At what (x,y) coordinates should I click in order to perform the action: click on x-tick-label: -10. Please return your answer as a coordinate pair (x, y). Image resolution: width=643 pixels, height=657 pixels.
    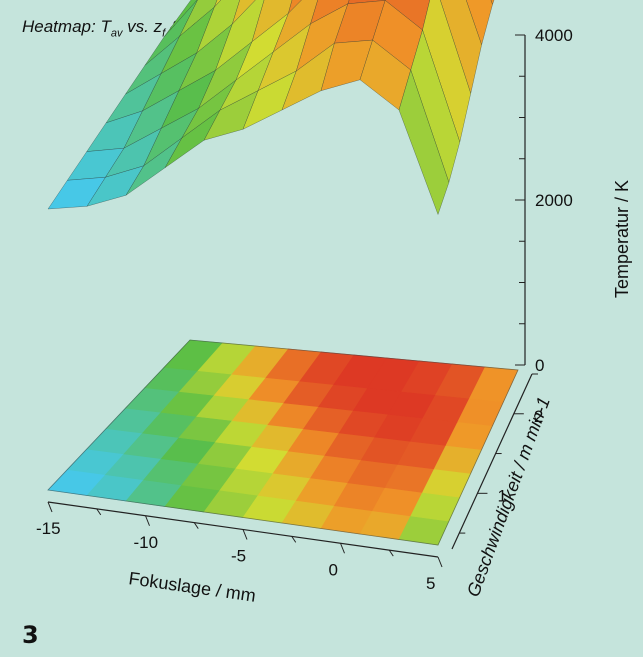
    Looking at the image, I should click on (146, 542).